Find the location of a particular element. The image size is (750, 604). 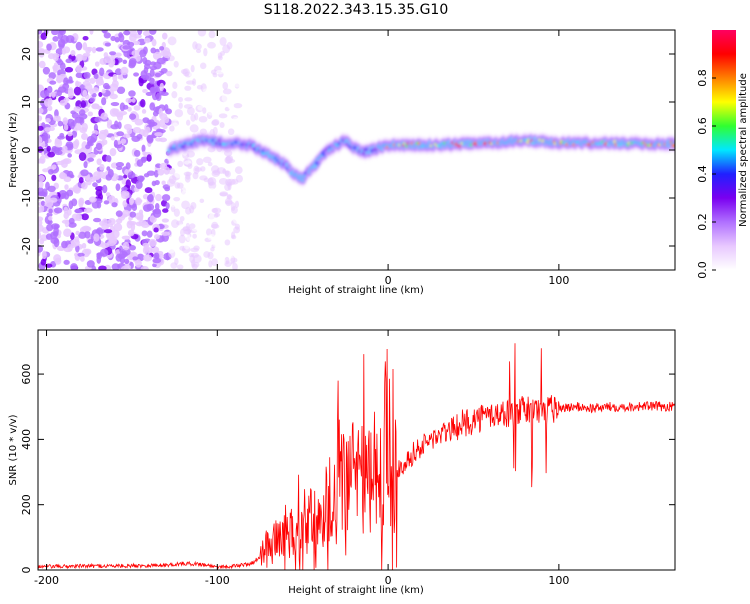

snr-y-tick-label: 600 is located at coordinates (26, 374).